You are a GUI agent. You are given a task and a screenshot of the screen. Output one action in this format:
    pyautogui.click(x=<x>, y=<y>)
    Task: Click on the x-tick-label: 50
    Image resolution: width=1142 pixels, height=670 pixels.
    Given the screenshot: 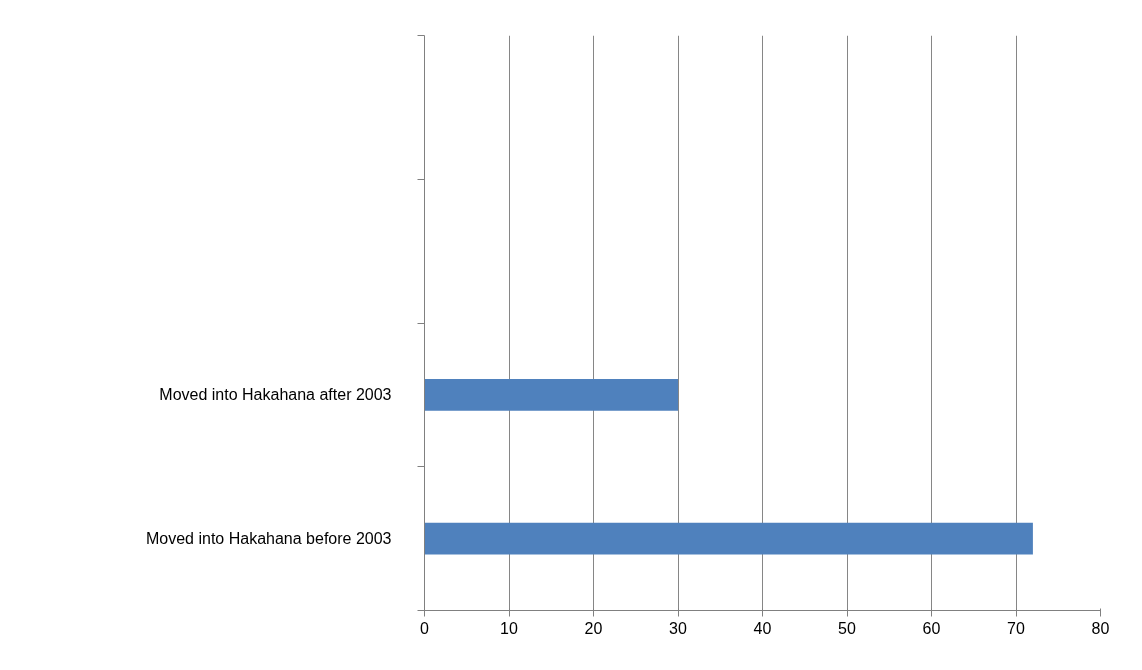 What is the action you would take?
    pyautogui.click(x=847, y=628)
    